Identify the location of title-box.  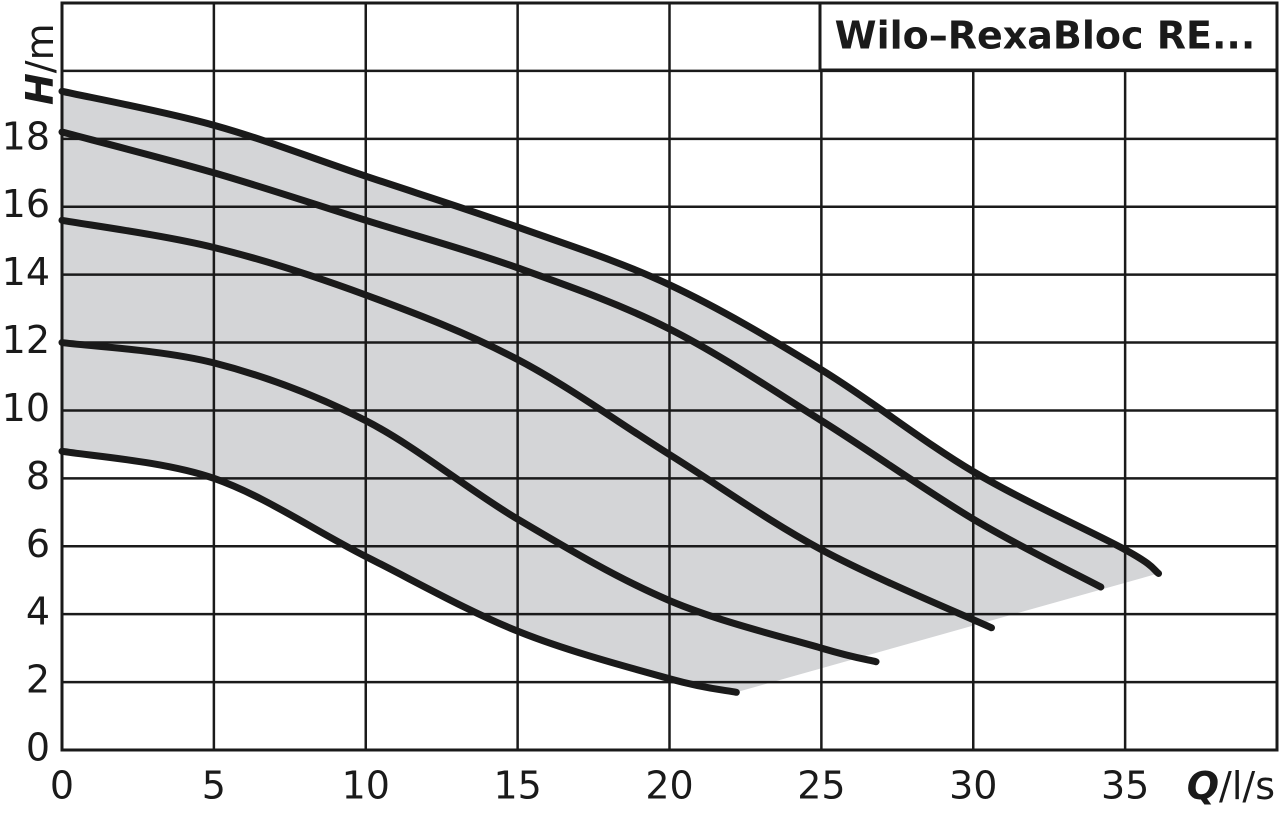
(1048, 36).